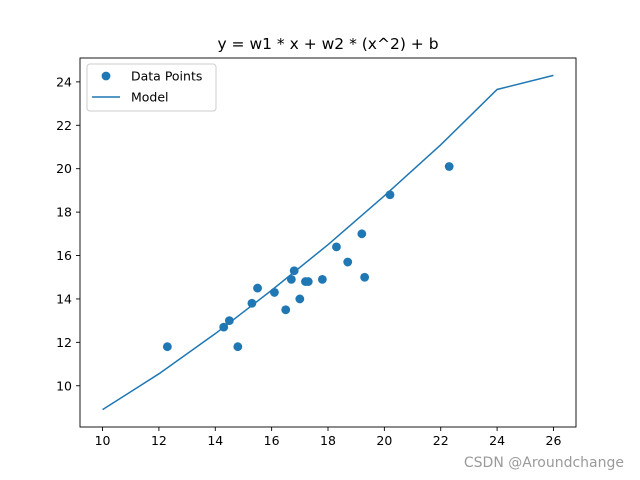 The width and height of the screenshot is (640, 480). What do you see at coordinates (384, 440) in the screenshot?
I see `x-tick-label: 20` at bounding box center [384, 440].